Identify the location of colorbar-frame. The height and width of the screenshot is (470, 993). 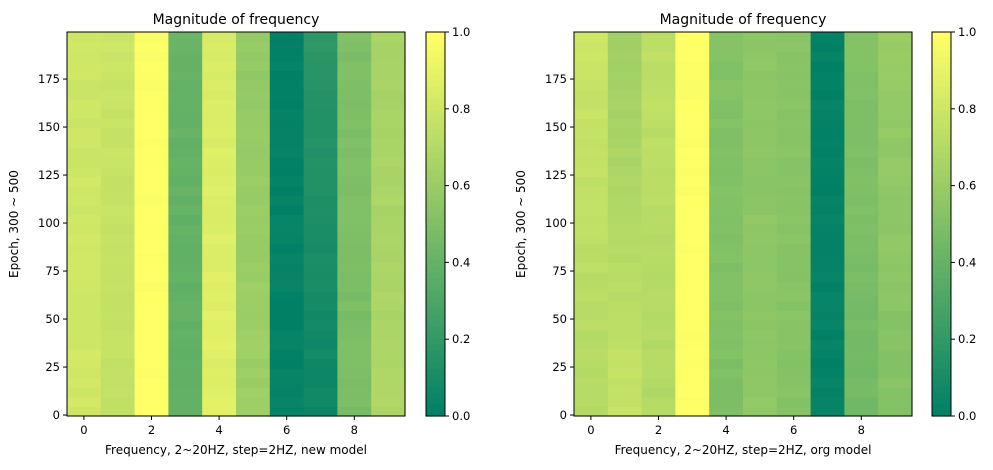
(435, 224).